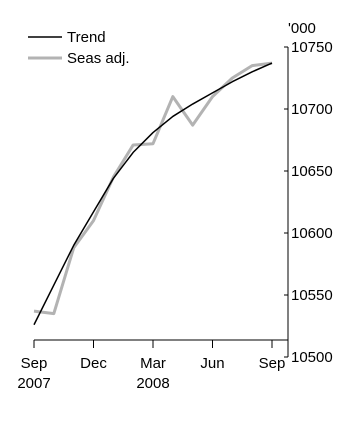 This screenshot has height=426, width=357. What do you see at coordinates (98, 58) in the screenshot?
I see `legend-label-seas-adj: Seas adj.` at bounding box center [98, 58].